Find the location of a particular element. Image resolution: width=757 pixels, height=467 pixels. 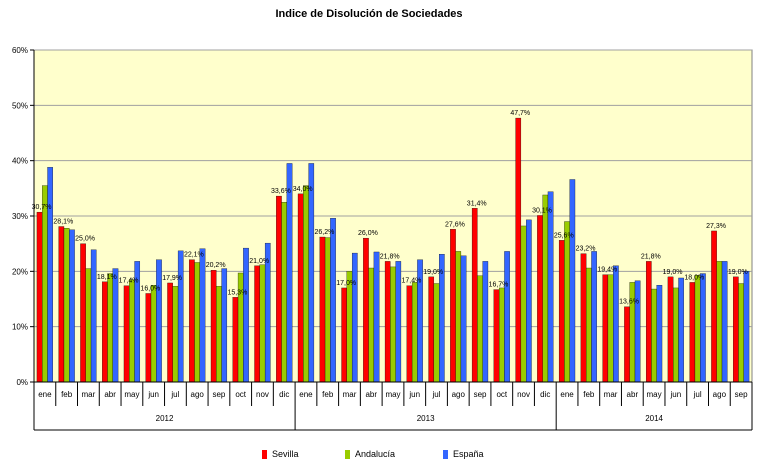

y-tick-label: 50% is located at coordinates (20, 105).